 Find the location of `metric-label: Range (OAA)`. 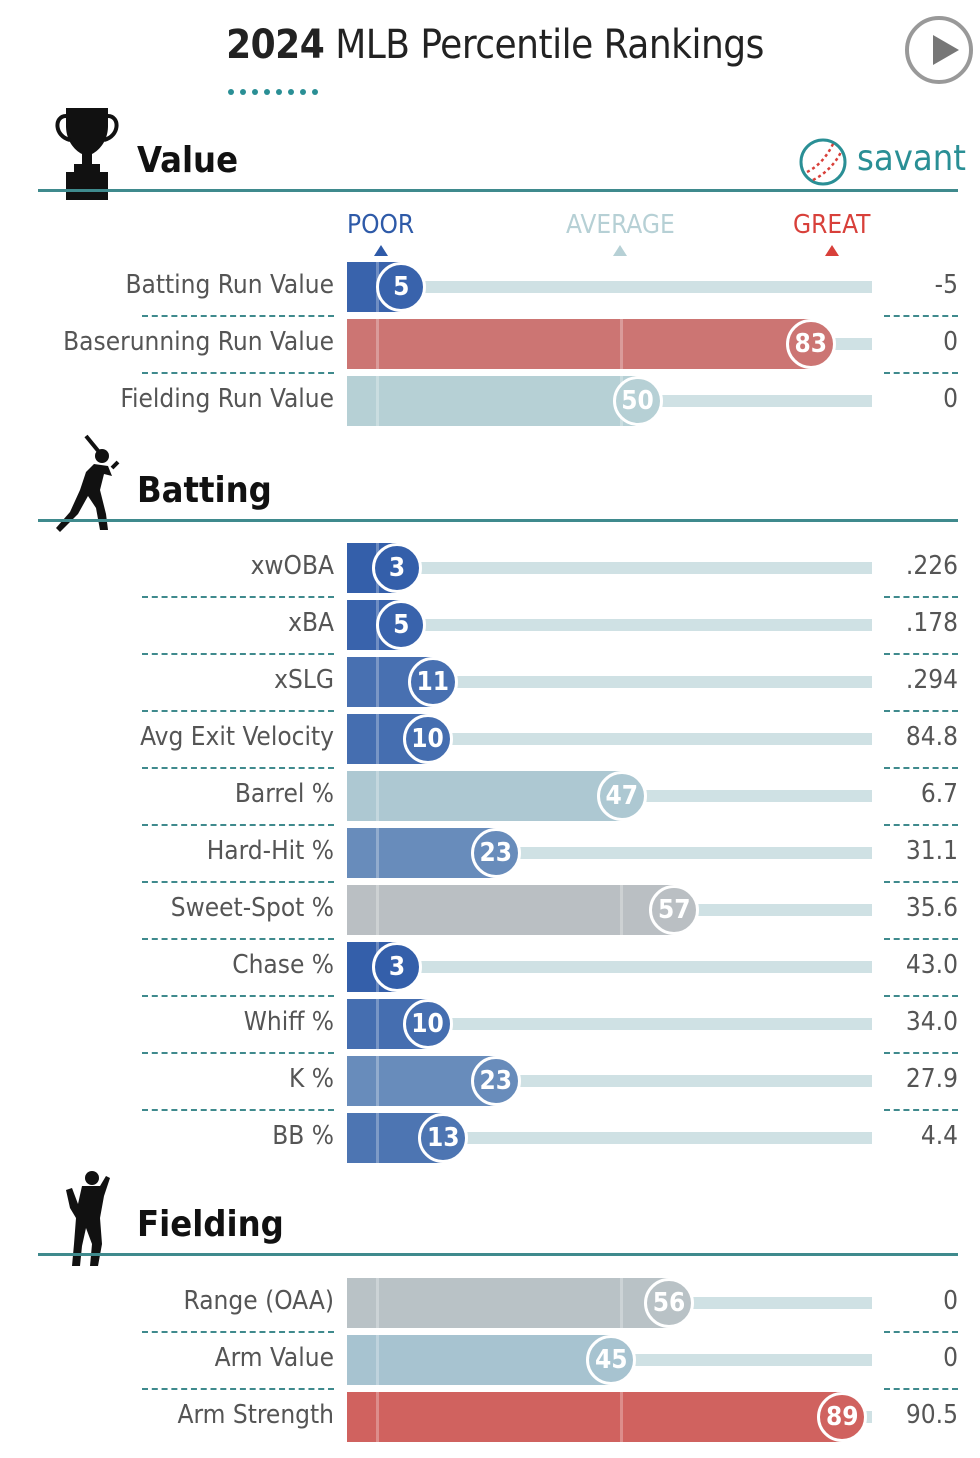

metric-label: Range (OAA) is located at coordinates (258, 1301).